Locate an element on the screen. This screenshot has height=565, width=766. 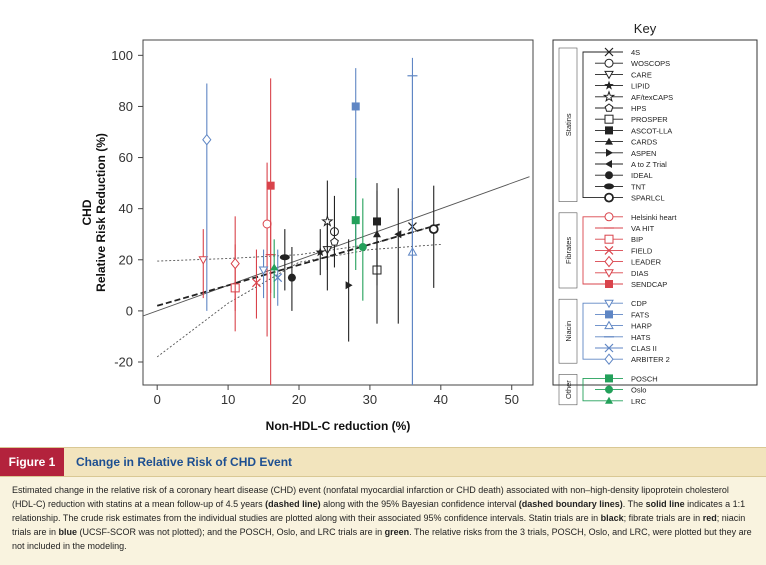
x-tick-label: 40 is located at coordinates (441, 399).